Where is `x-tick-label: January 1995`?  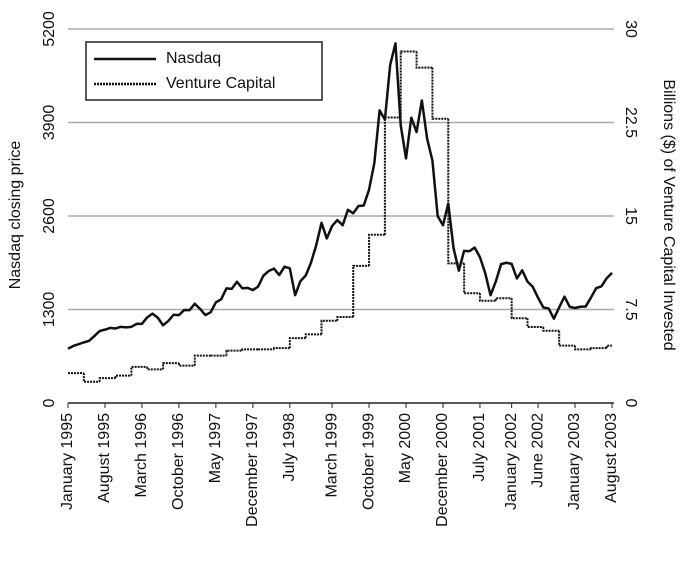
x-tick-label: January 1995 is located at coordinates (67, 461).